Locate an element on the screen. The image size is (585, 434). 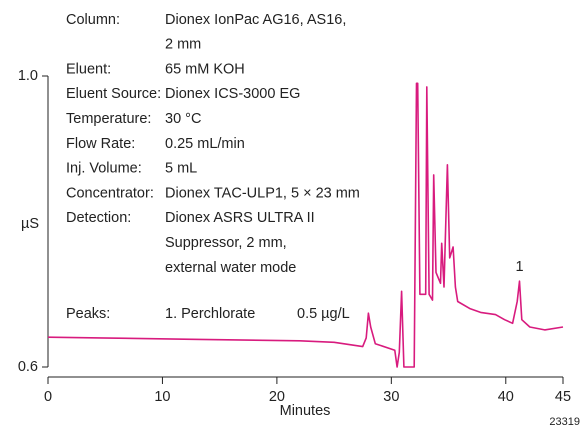
condition-value: Dionex ICS-3000 EG is located at coordinates (232, 94).